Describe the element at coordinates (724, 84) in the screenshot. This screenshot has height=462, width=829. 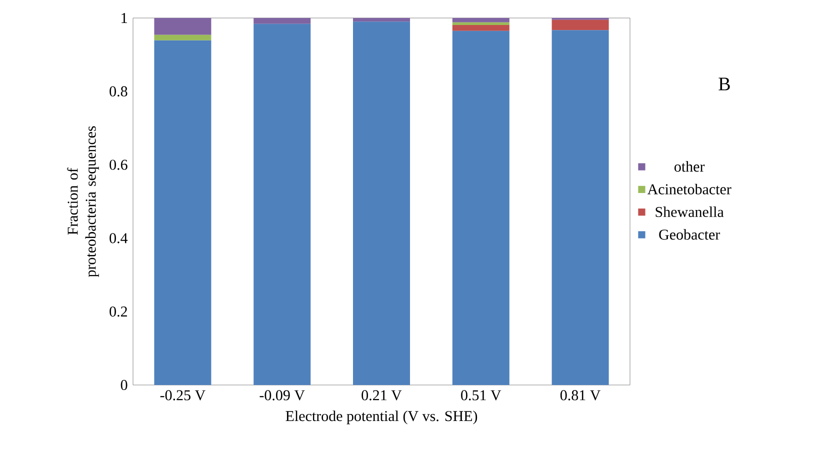
I see `text: B` at that location.